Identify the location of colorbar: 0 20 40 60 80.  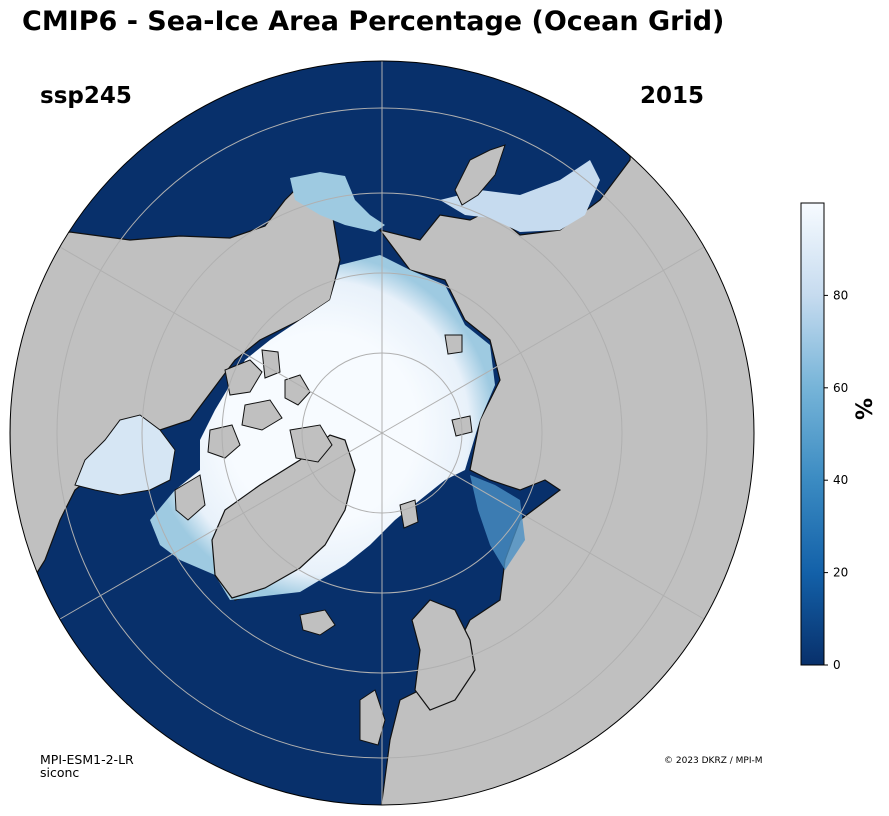
(824, 437).